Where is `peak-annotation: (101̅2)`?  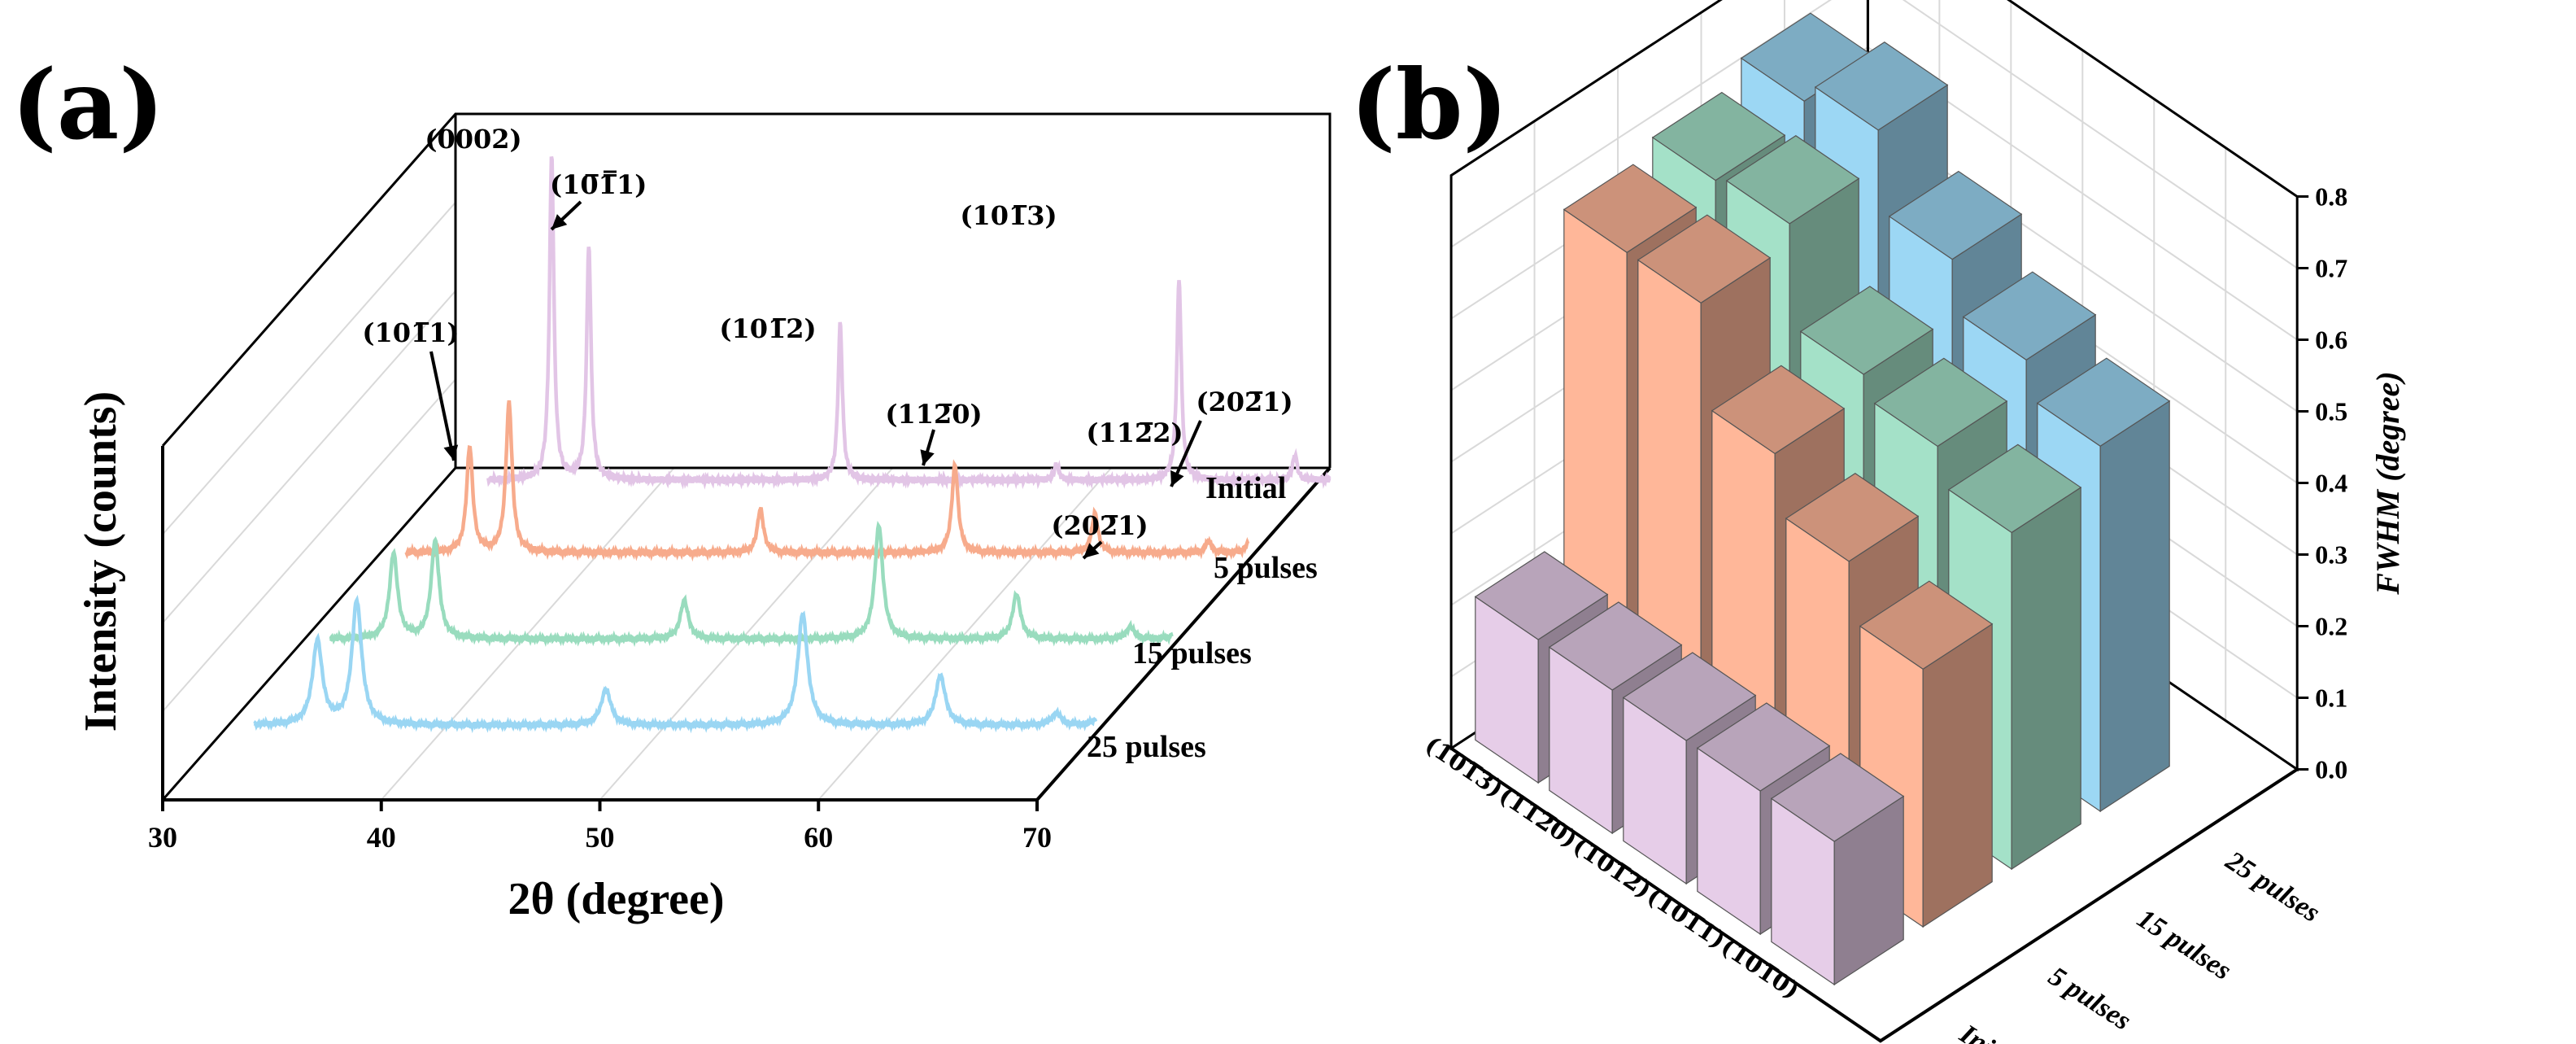 peak-annotation: (101̅2) is located at coordinates (767, 328).